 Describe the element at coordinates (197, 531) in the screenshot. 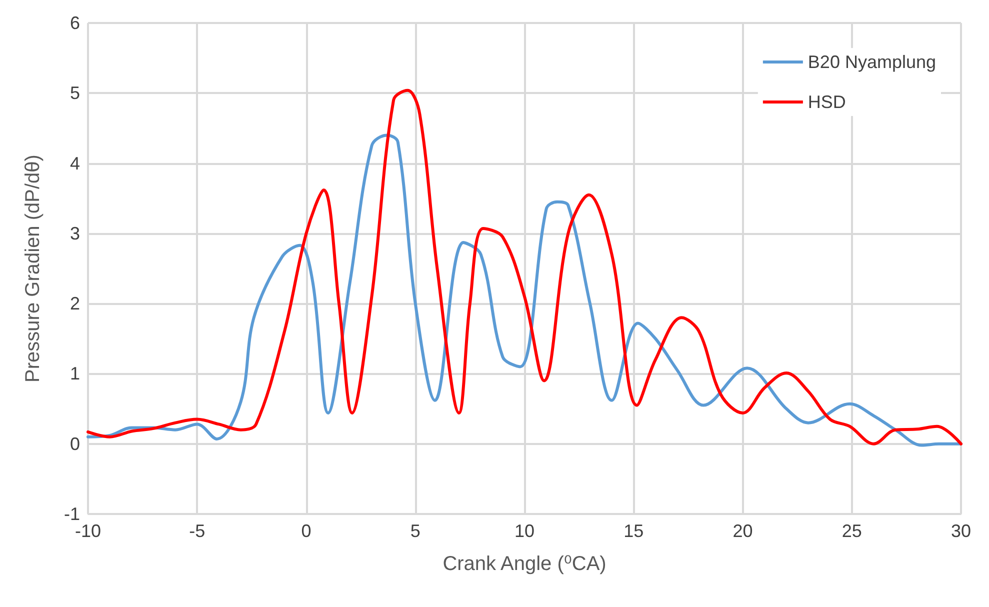

I see `x-tick-label: -5` at that location.